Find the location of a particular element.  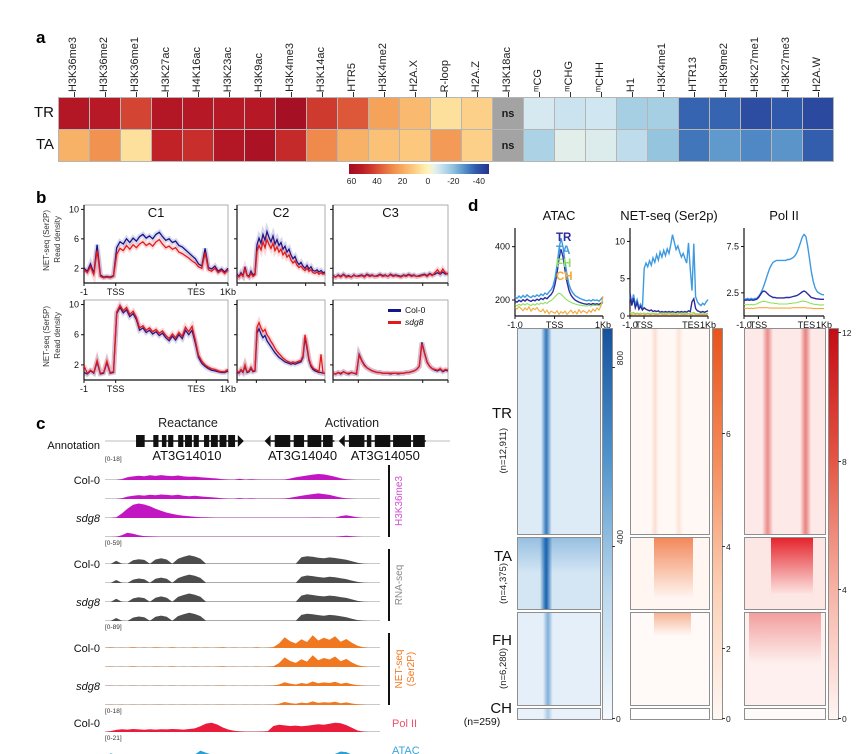

legend-swatch is located at coordinates (394, 322).